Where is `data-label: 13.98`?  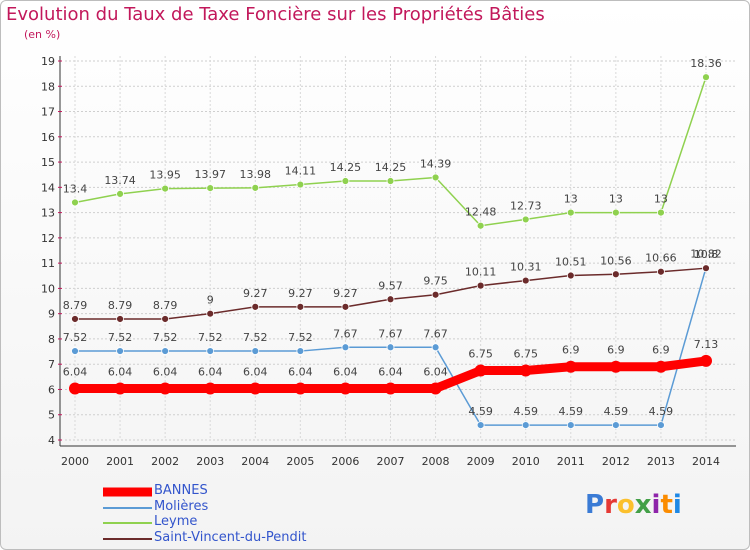
data-label: 13.98 is located at coordinates (256, 174).